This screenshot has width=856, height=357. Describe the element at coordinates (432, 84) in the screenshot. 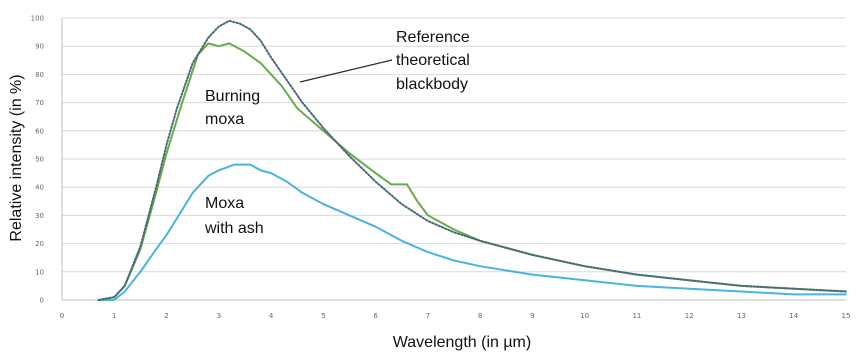

I see `annotation-reference-line-3: blackbody` at that location.